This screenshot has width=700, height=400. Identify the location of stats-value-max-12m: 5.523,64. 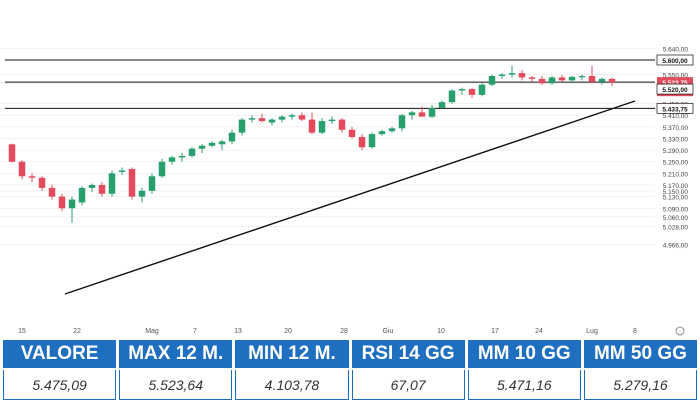
(176, 385).